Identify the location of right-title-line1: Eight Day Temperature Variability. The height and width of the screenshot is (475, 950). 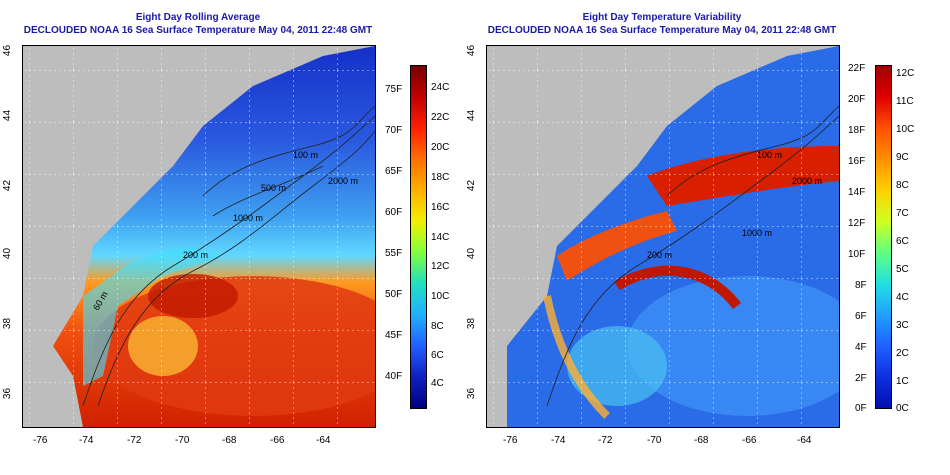
(662, 17).